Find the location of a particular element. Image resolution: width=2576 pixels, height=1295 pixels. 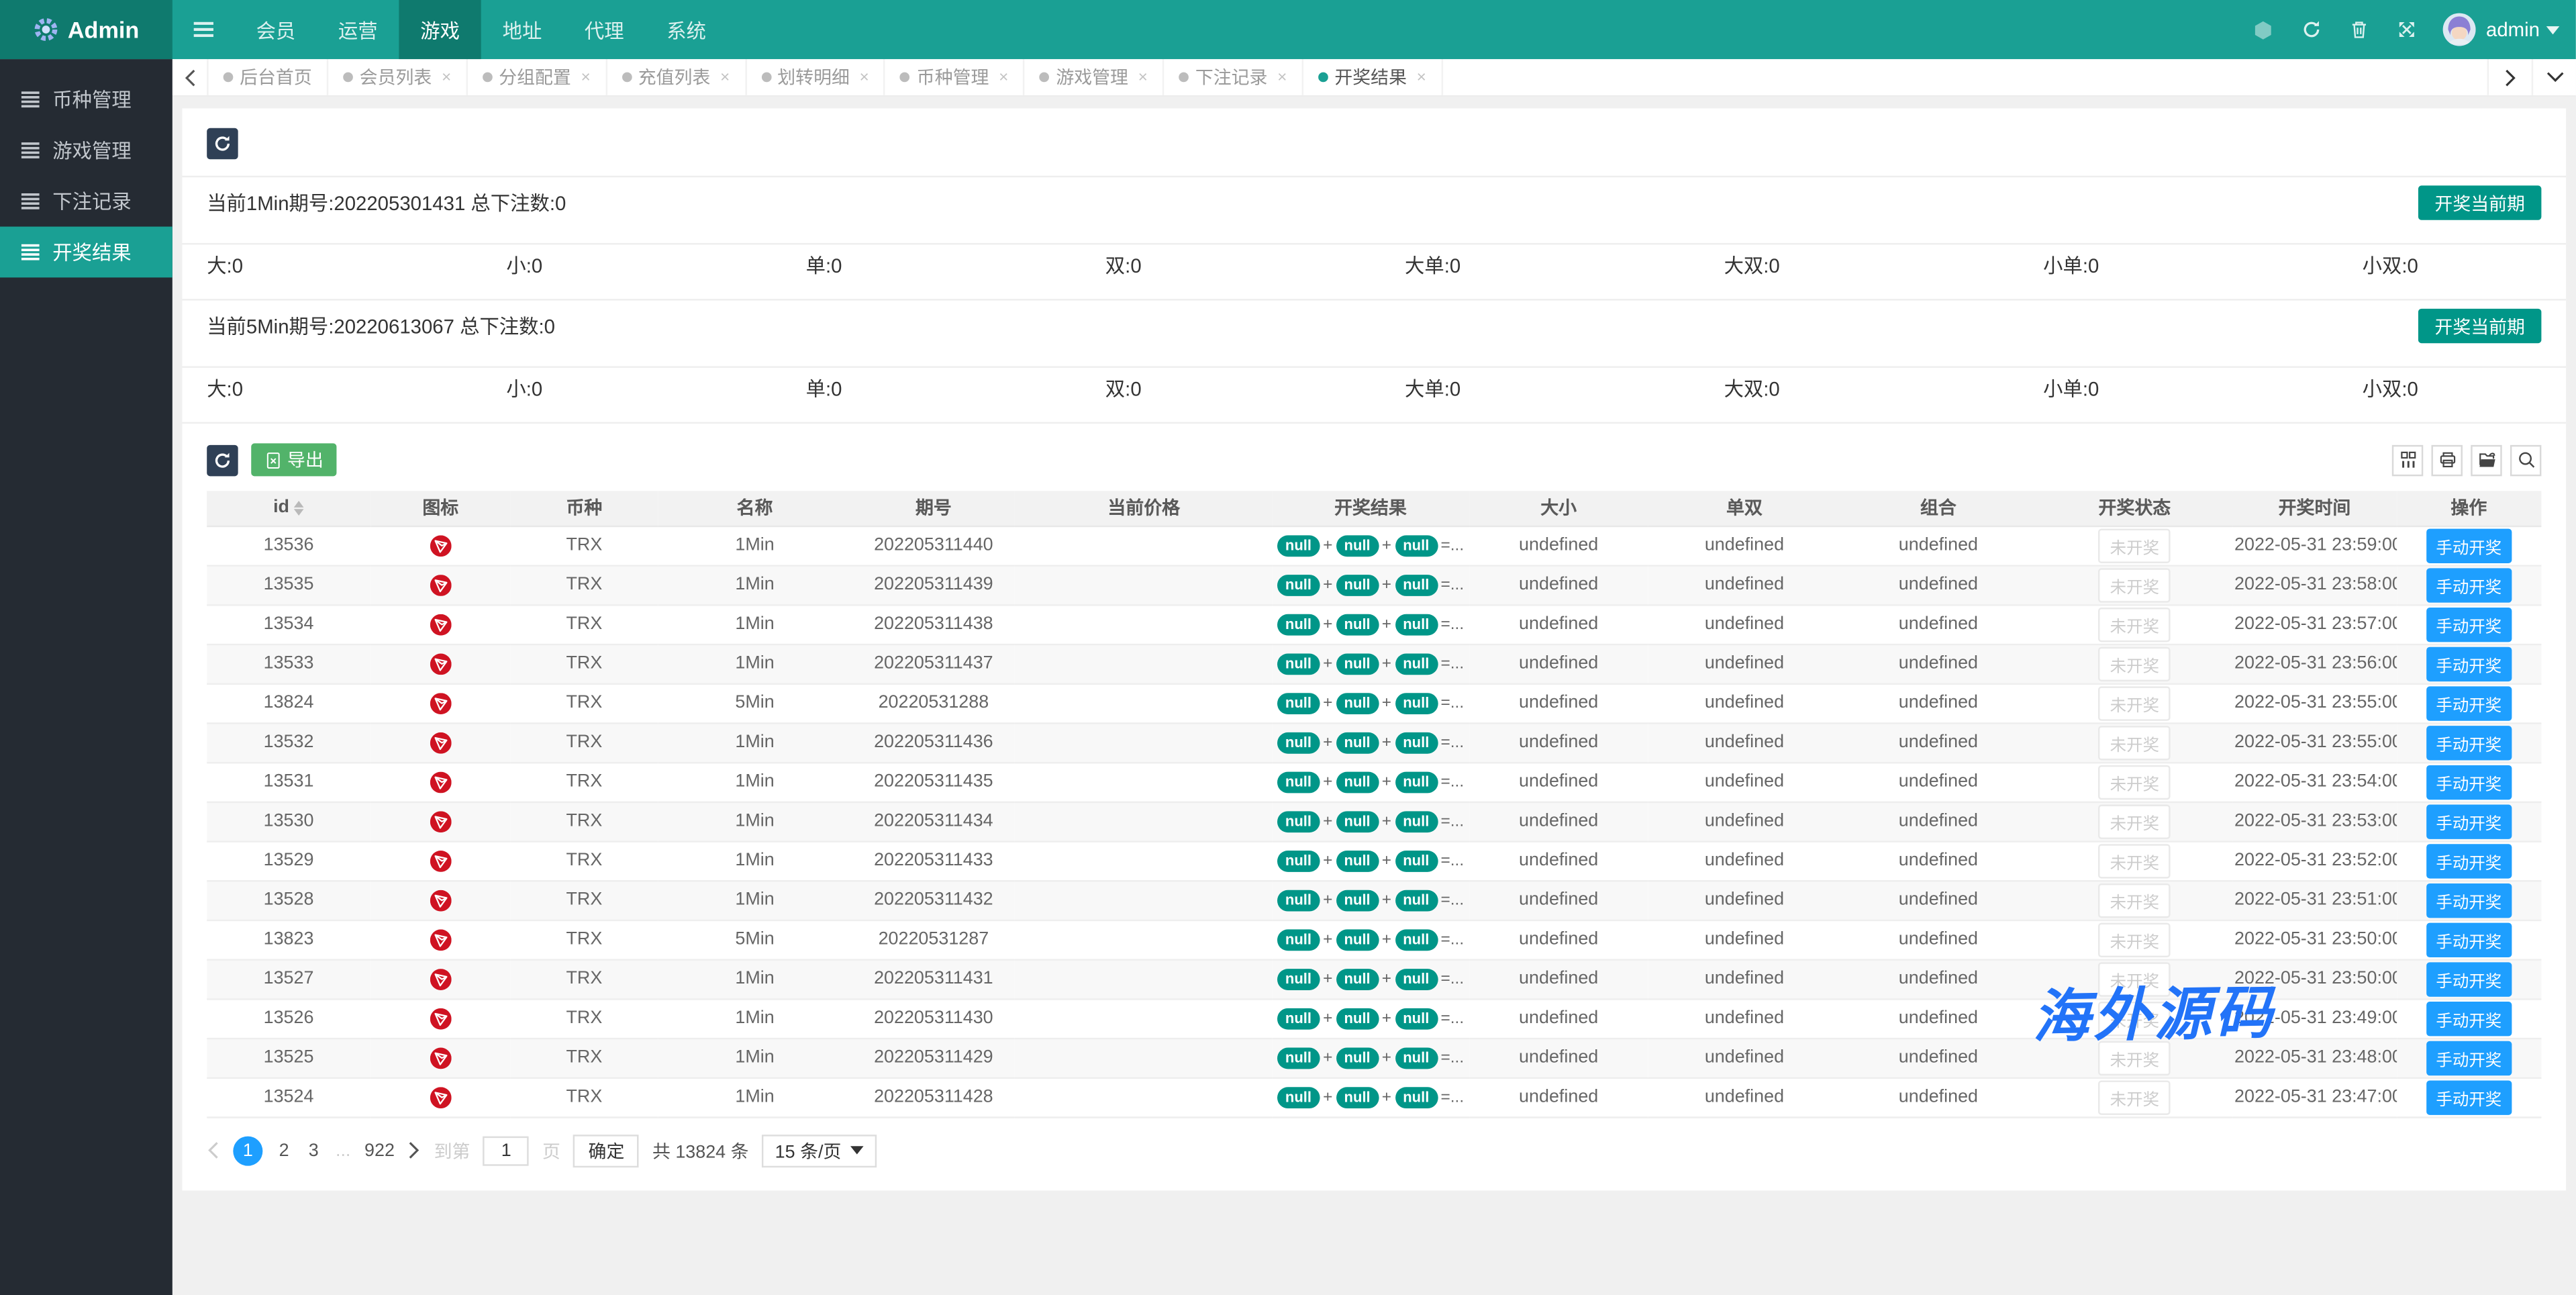

user-avatar is located at coordinates (2460, 29).